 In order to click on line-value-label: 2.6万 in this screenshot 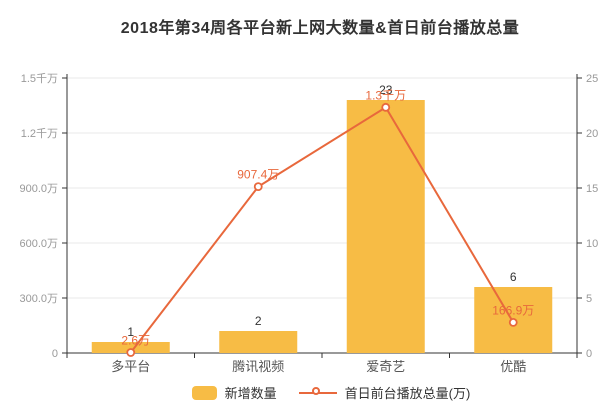, I will do `click(135, 341)`.